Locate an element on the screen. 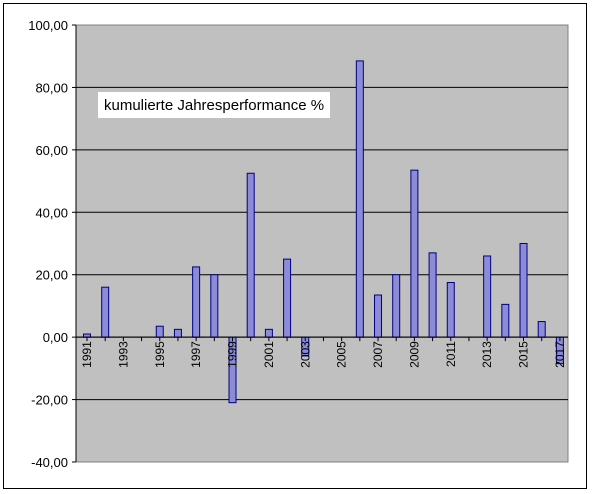 The height and width of the screenshot is (494, 592). bar-2010 is located at coordinates (432, 295).